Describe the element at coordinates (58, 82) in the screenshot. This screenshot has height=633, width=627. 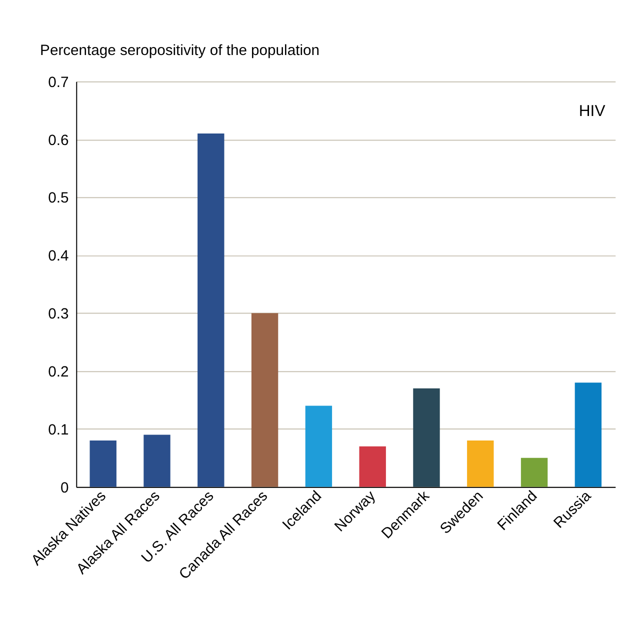
I see `y-tick-label: 0.7` at that location.